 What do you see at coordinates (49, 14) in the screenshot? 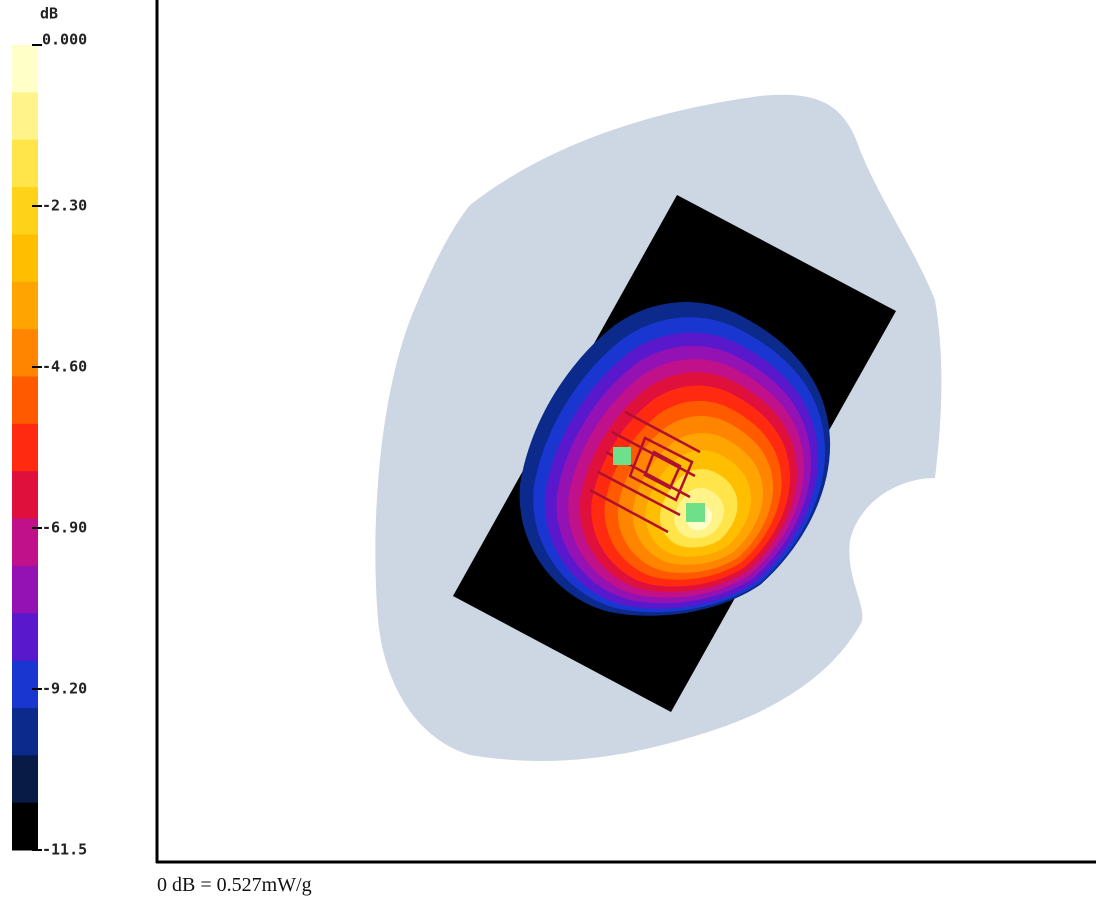
I see `colorbar-unit: dB` at bounding box center [49, 14].